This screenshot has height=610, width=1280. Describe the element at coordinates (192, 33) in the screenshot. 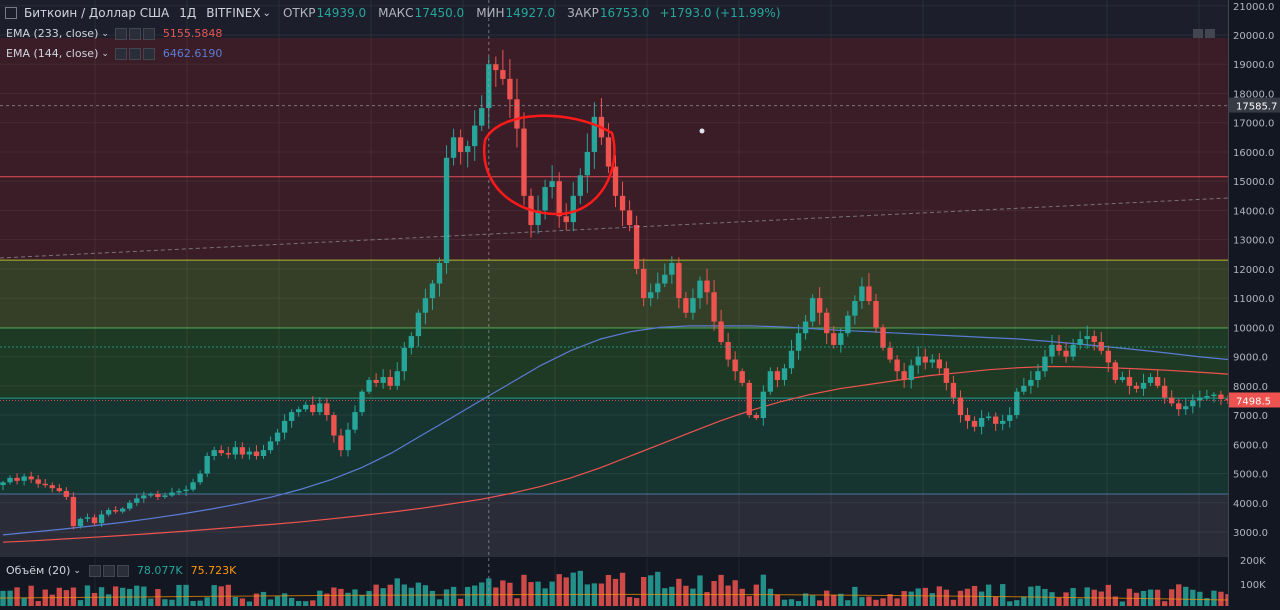

I see `ema-233-value: 5155.5848` at that location.